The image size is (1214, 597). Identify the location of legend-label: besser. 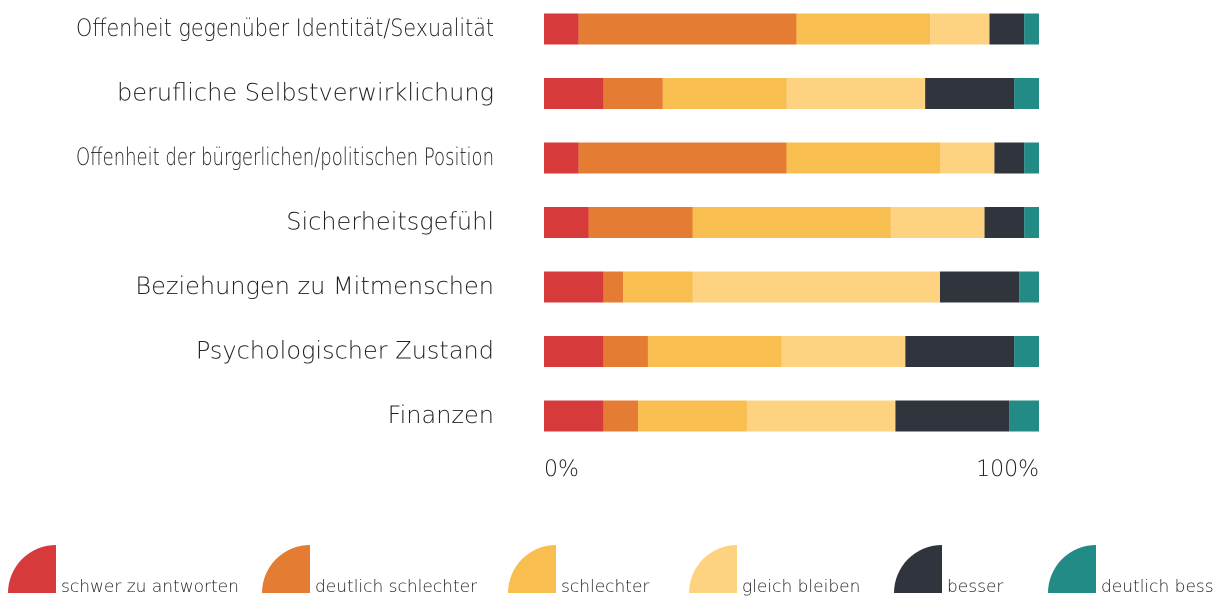
(975, 587).